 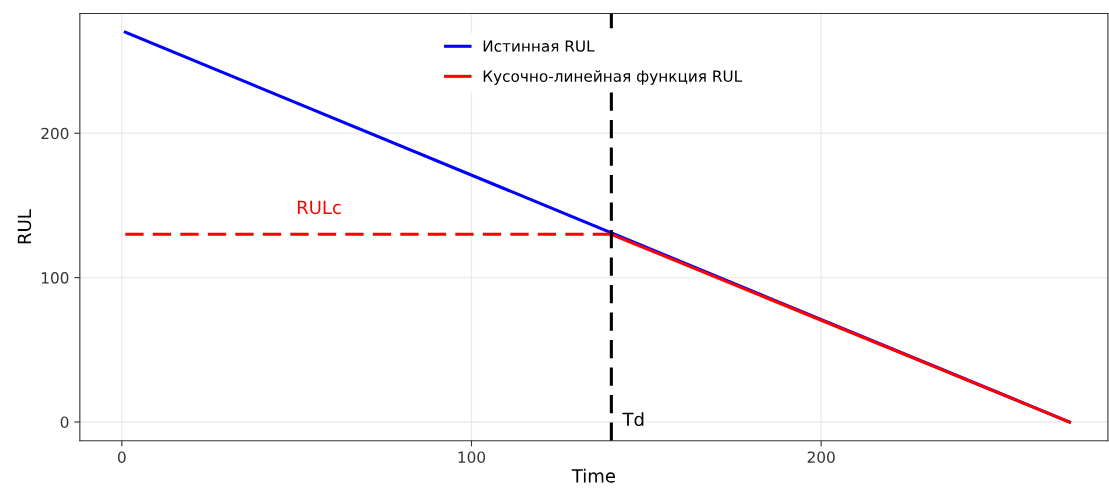 I want to click on y-tick-label: 0, so click(x=64, y=422).